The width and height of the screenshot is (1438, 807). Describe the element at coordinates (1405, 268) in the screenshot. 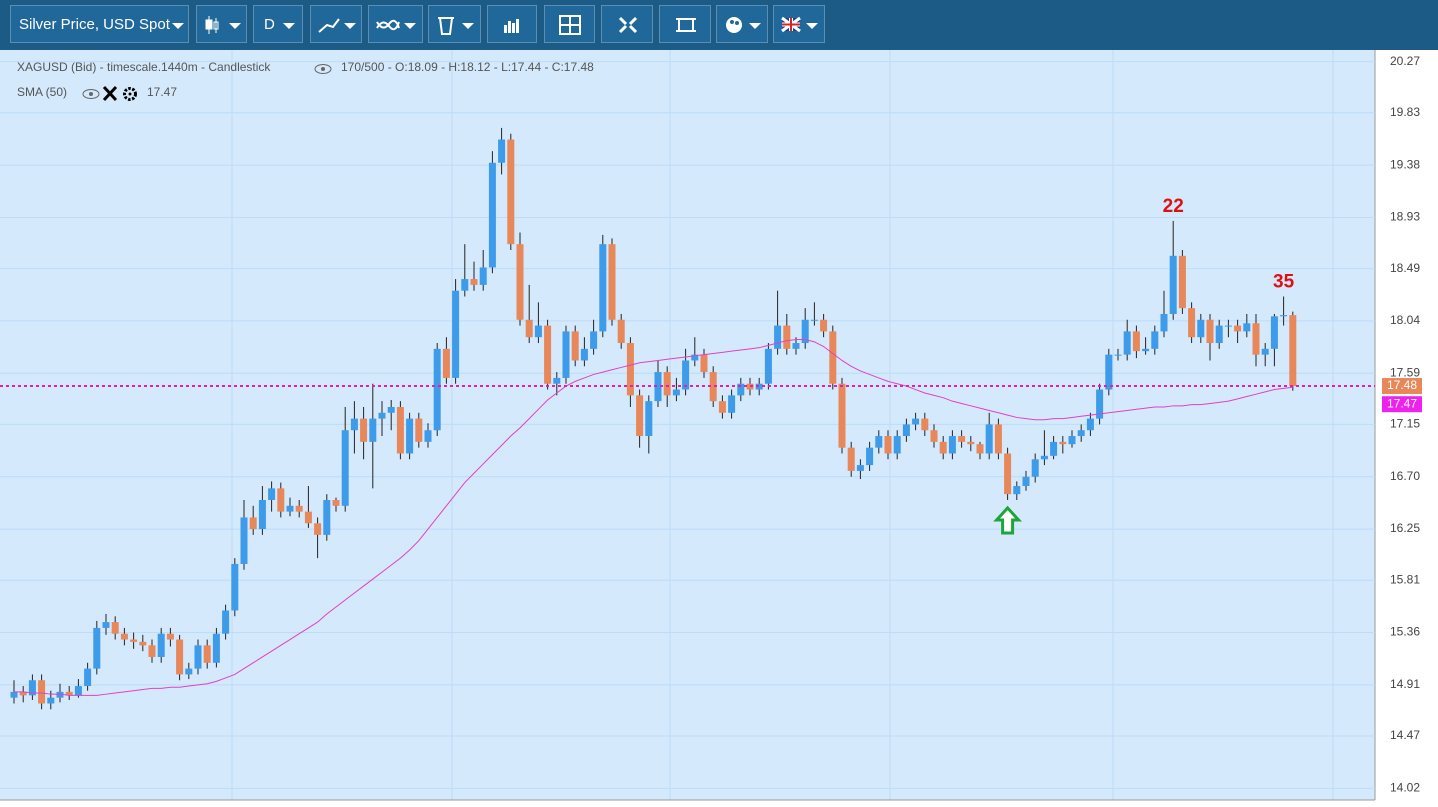

I see `y-tick-label: 18.49` at that location.